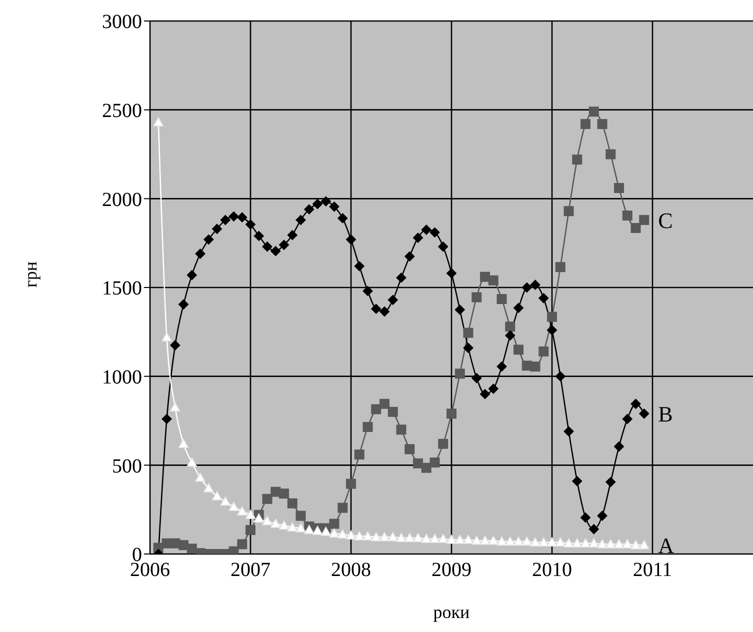 The width and height of the screenshot is (753, 632). What do you see at coordinates (30, 274) in the screenshot?
I see `y-axis-title: грн` at bounding box center [30, 274].